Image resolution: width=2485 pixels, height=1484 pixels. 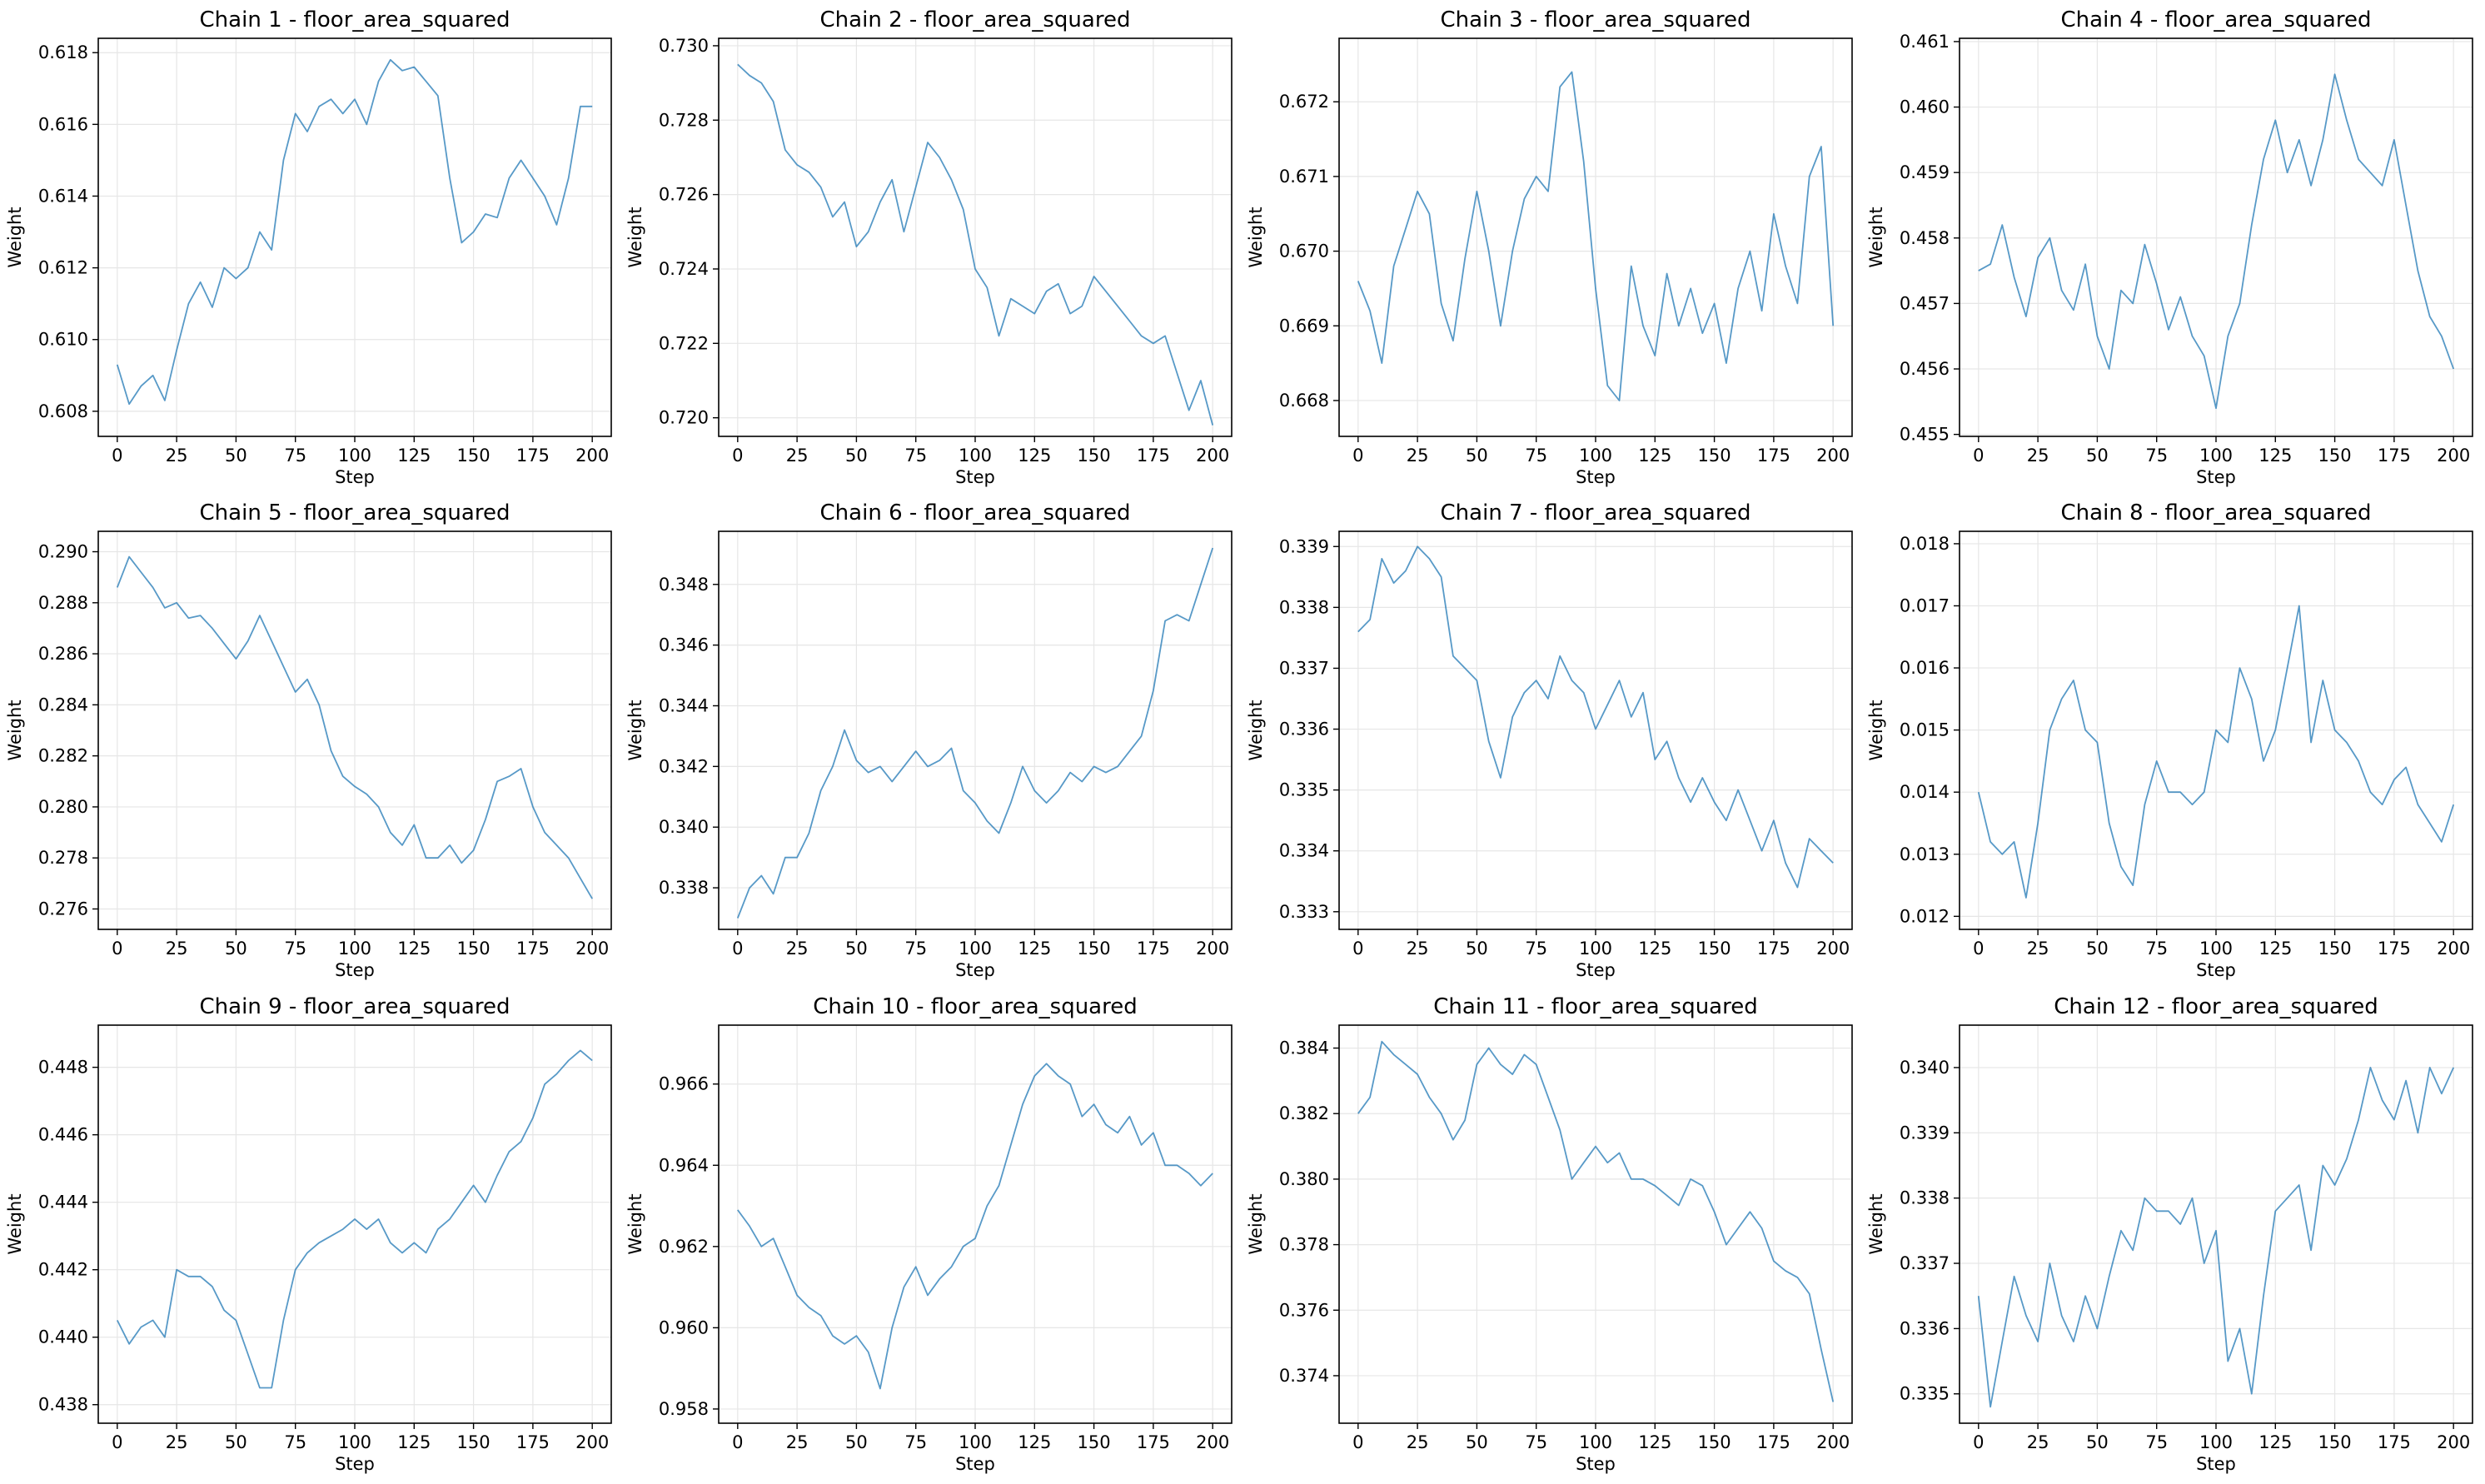 What do you see at coordinates (1304, 1376) in the screenshot?
I see `y-tick-label: 0.374` at bounding box center [1304, 1376].